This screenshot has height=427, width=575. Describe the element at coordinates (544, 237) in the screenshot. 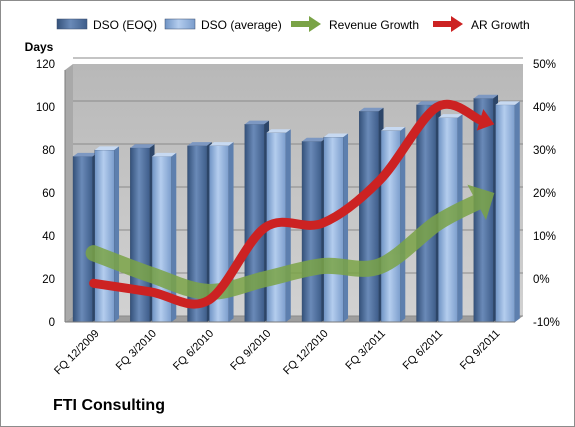

I see `y-tick-label-right: 10%` at that location.